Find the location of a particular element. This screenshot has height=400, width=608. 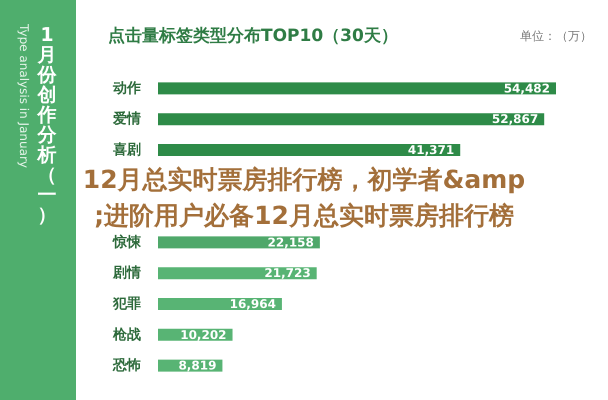

y-tick-label: 动作 is located at coordinates (126, 88).